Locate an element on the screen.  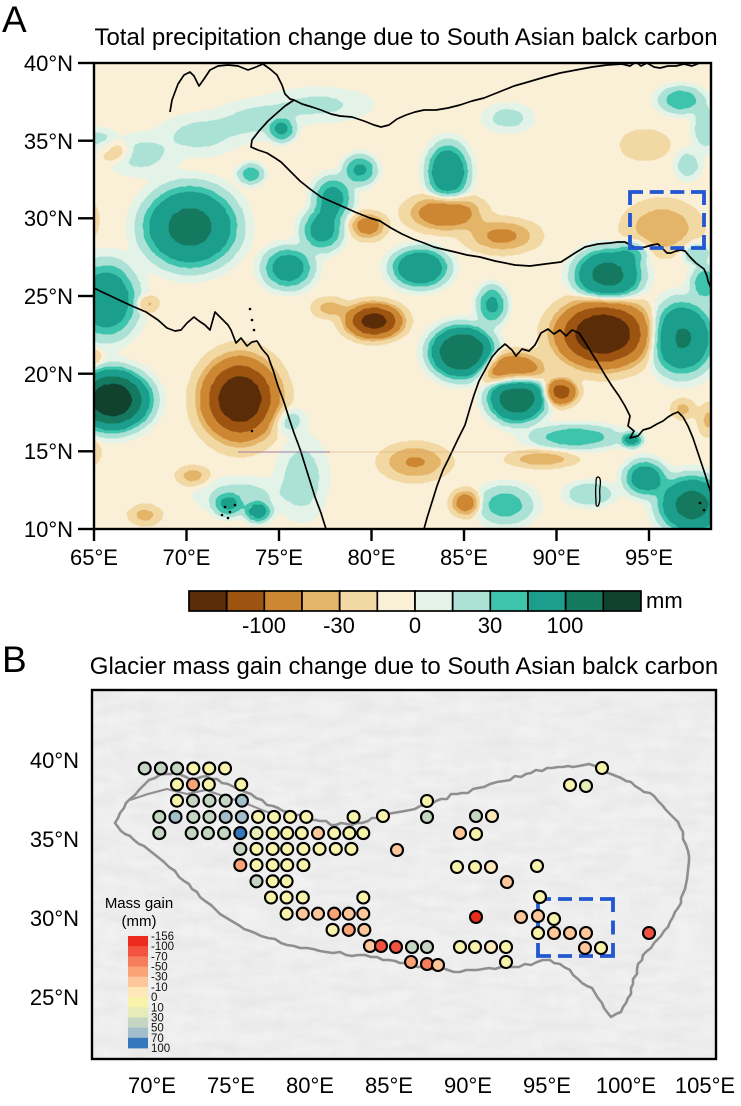
svg-text: -100 is located at coordinates (162, 947).